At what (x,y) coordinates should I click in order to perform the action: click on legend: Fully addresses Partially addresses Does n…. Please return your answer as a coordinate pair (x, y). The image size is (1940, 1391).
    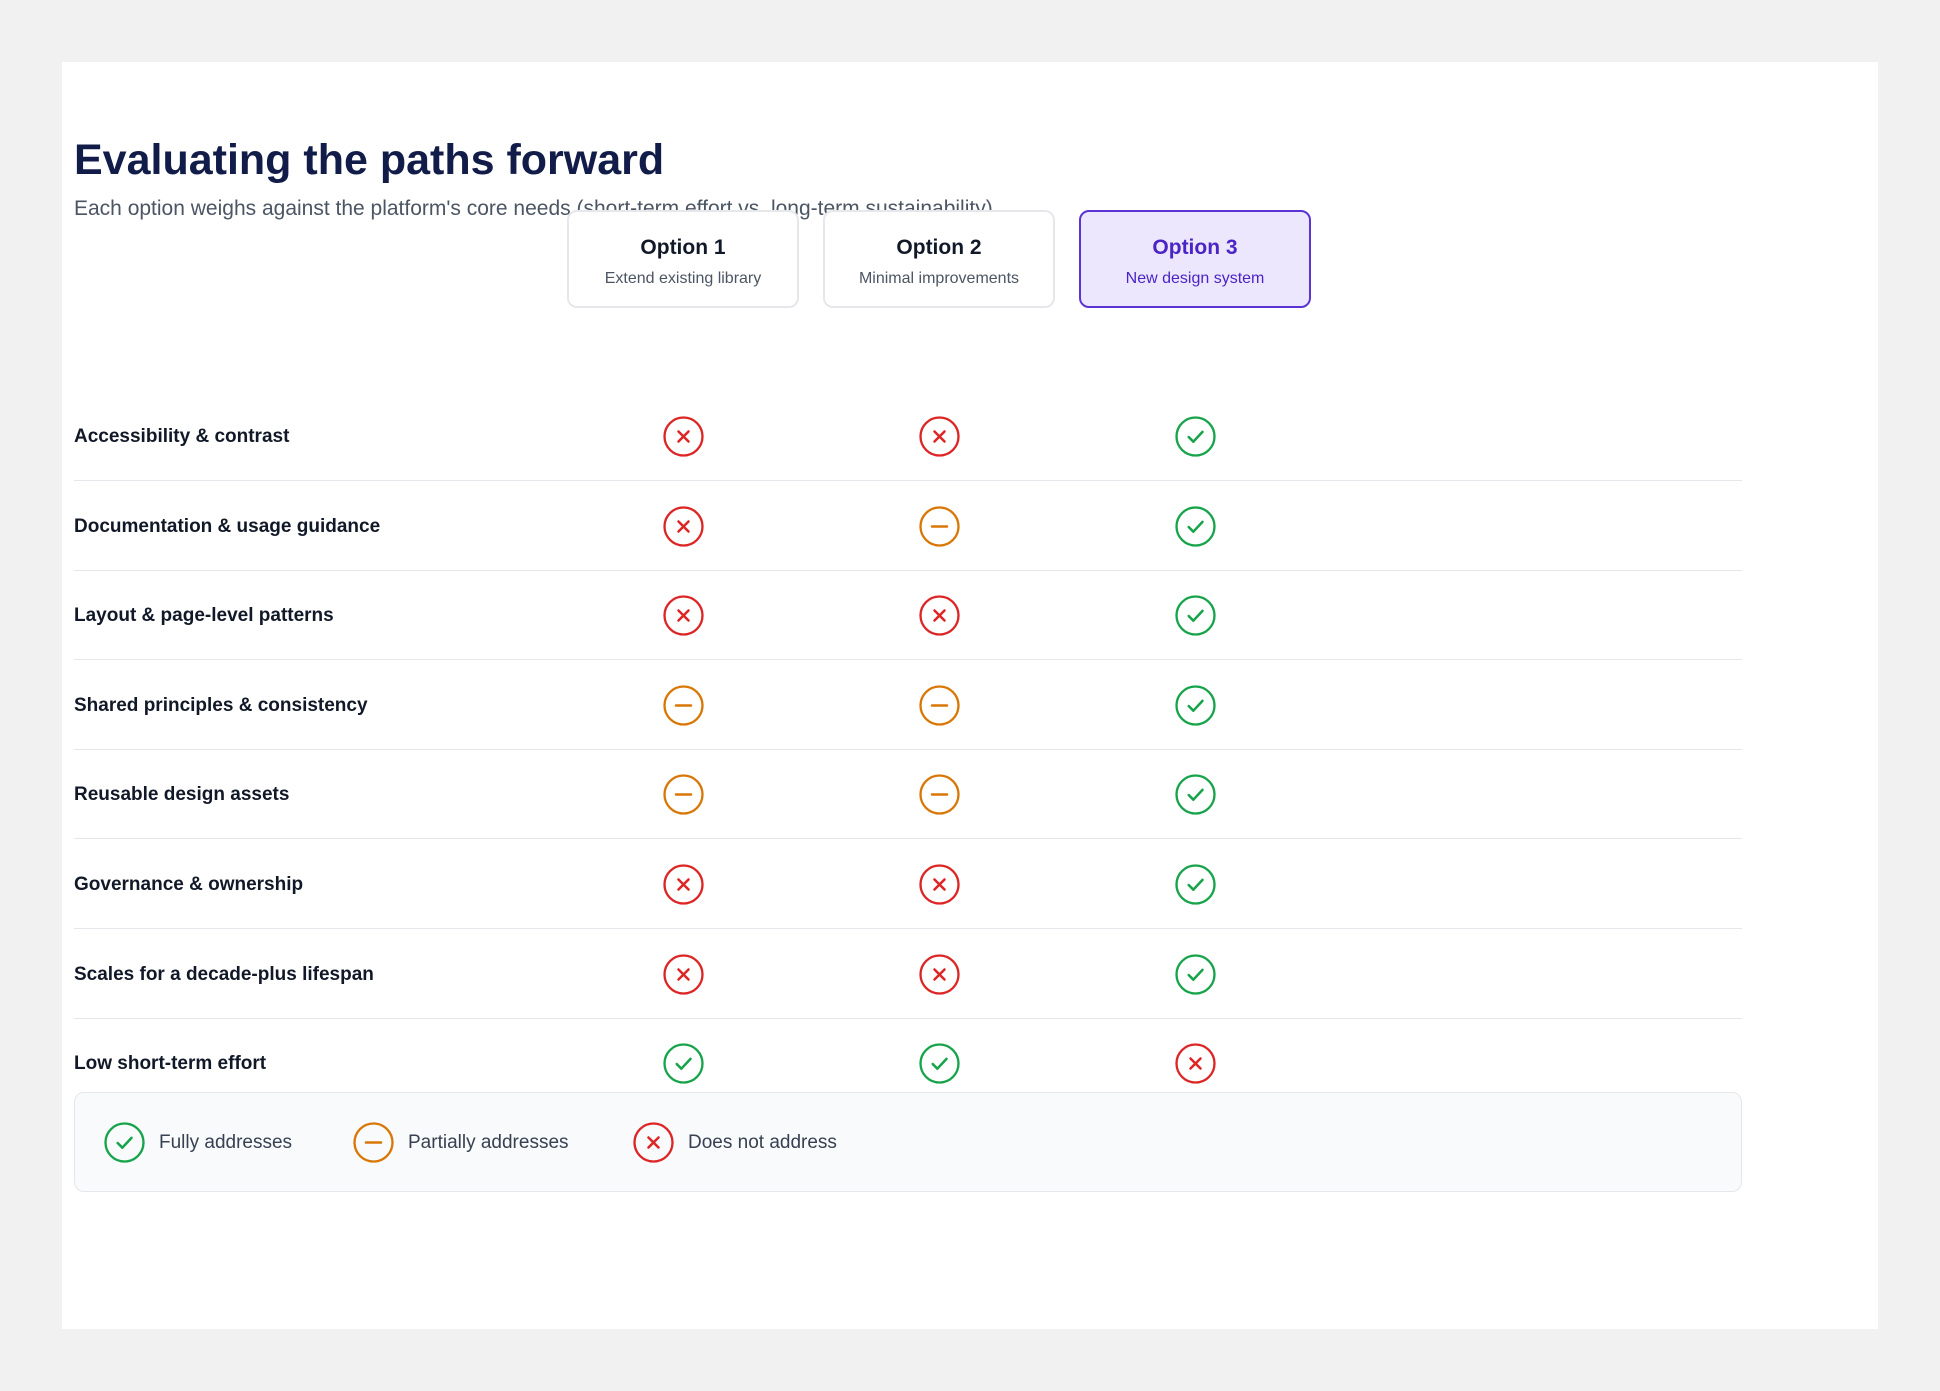
    Looking at the image, I should click on (908, 1142).